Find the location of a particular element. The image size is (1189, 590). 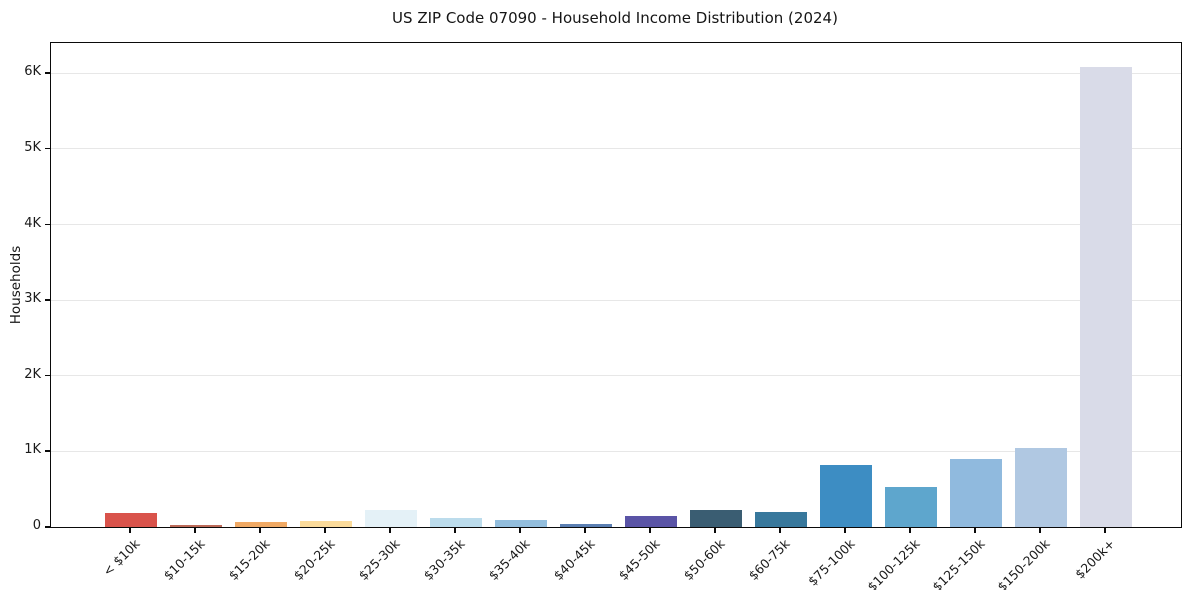

bar--30-35k is located at coordinates (456, 522).